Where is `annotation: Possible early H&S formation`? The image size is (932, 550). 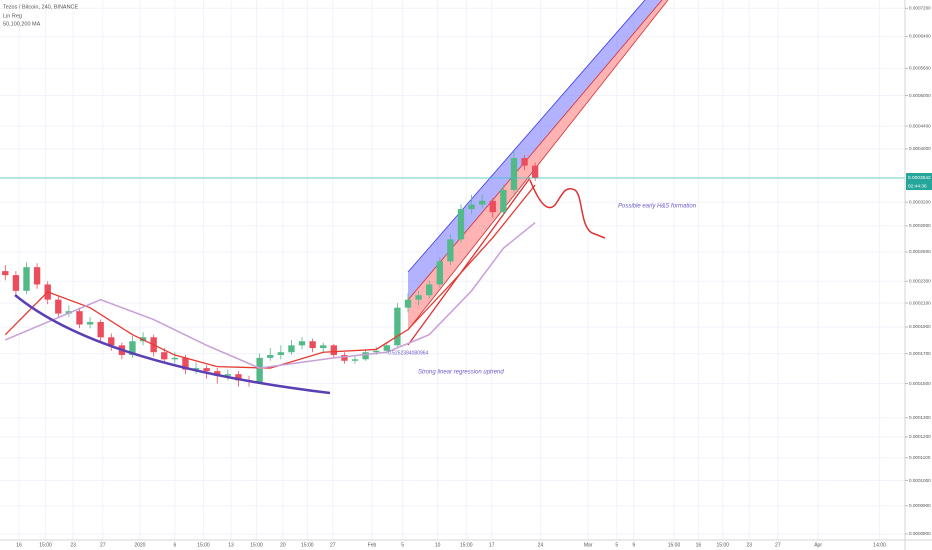 annotation: Possible early H&S formation is located at coordinates (657, 207).